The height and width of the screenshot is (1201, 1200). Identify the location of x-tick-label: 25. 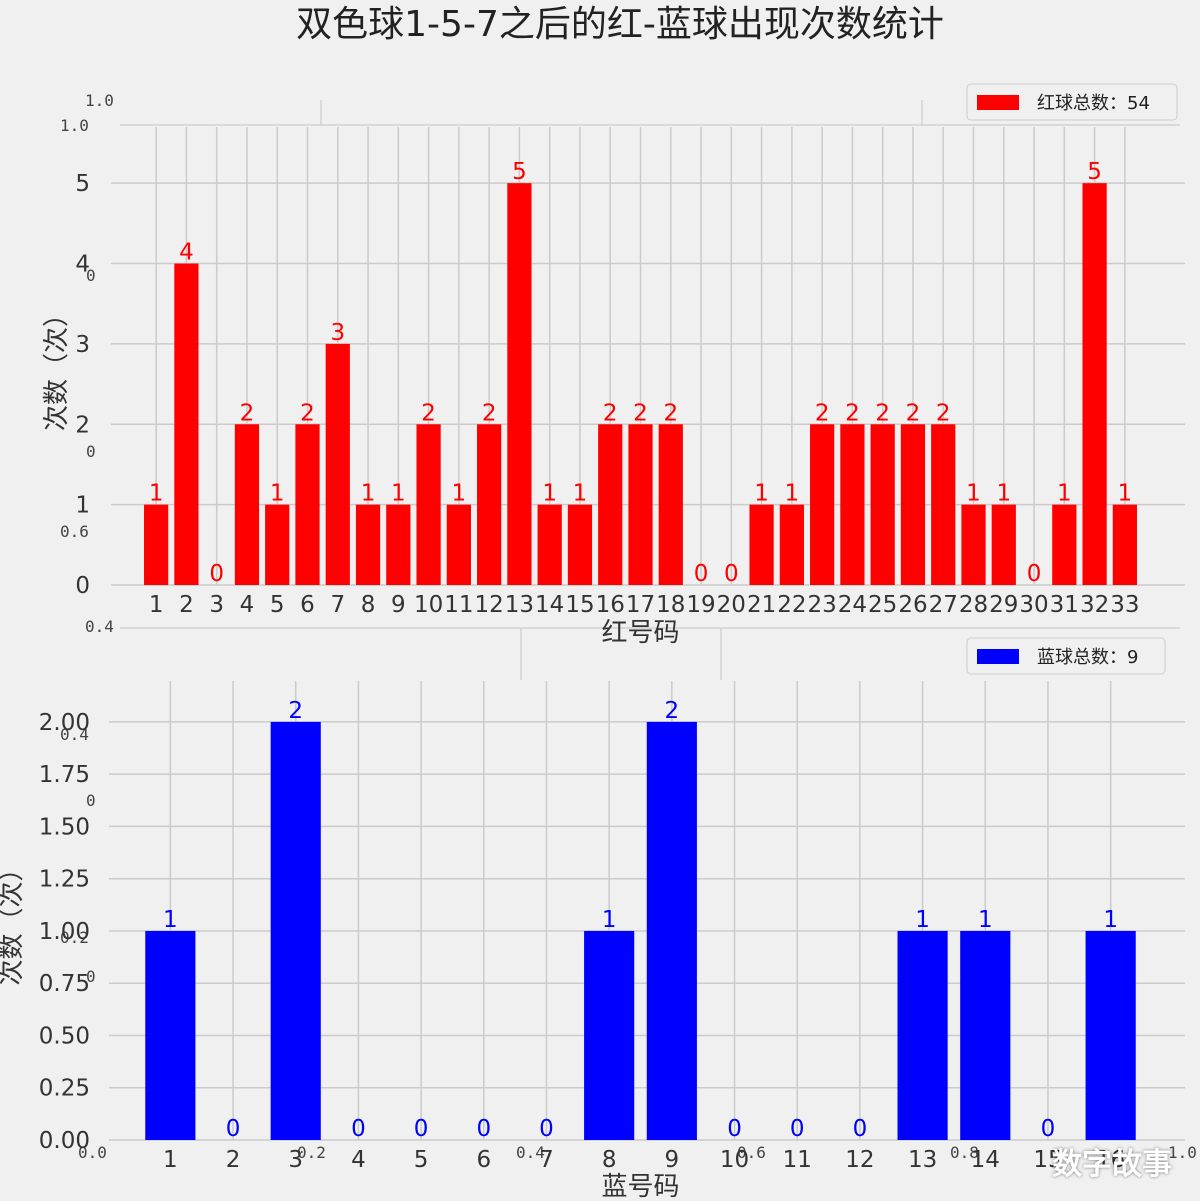
(882, 605).